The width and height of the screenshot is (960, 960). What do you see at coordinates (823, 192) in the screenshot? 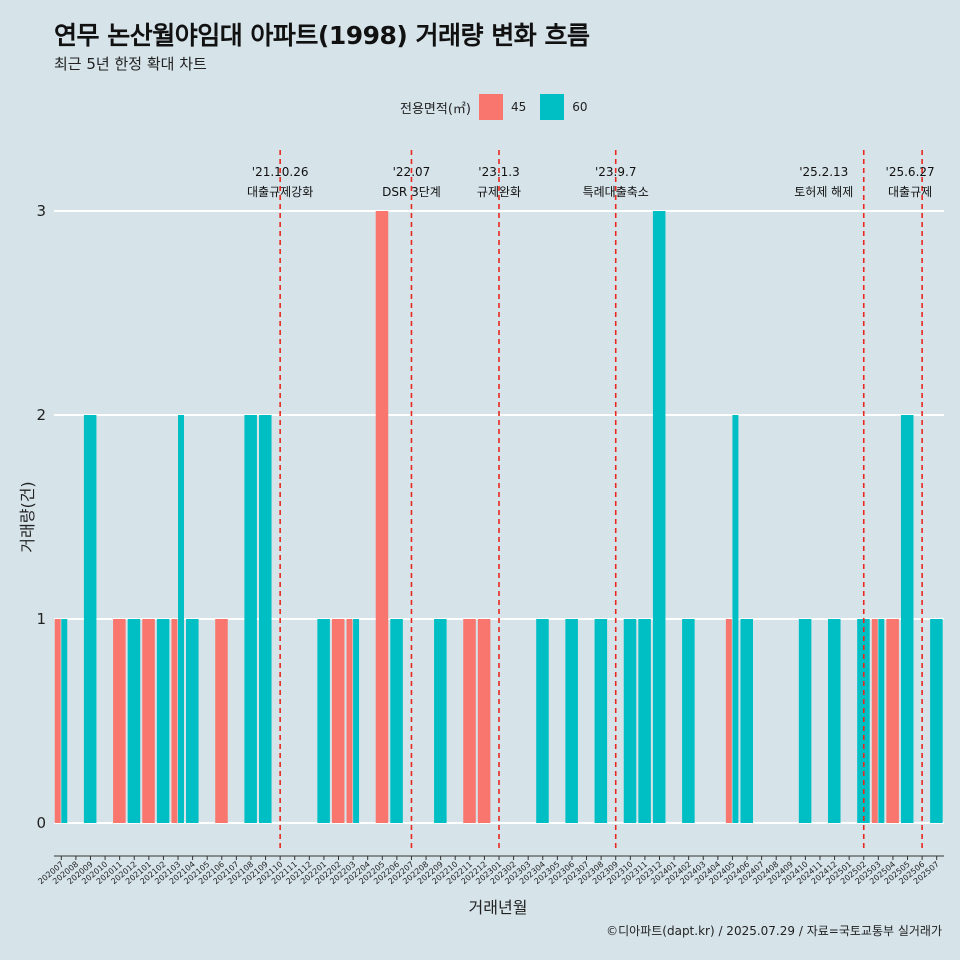
I see `event-label-4: 토허제 해제` at bounding box center [823, 192].